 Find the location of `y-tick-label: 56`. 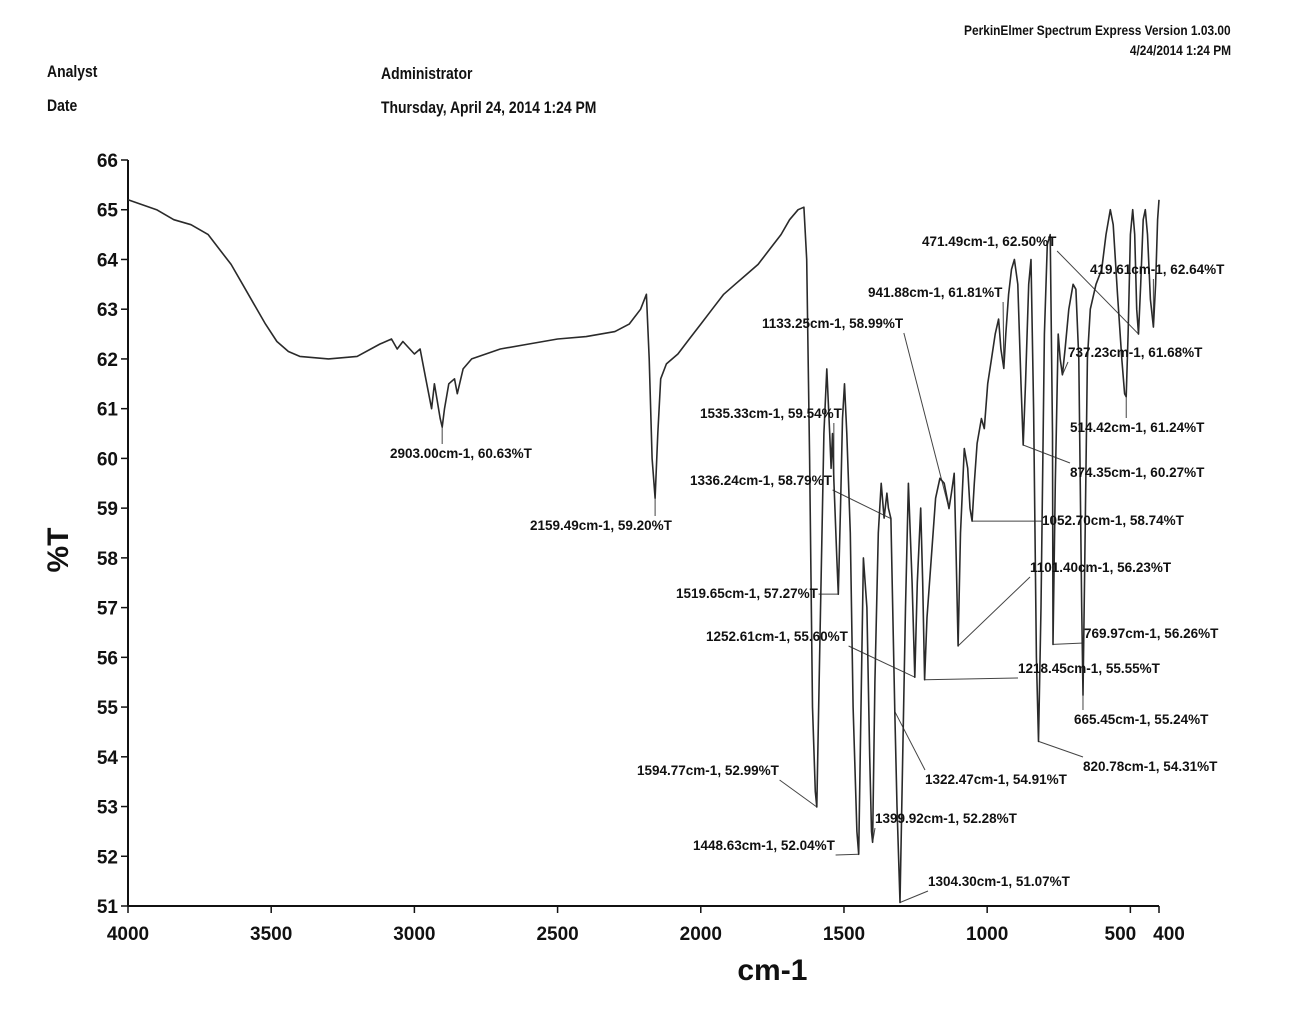

y-tick-label: 56 is located at coordinates (107, 658).